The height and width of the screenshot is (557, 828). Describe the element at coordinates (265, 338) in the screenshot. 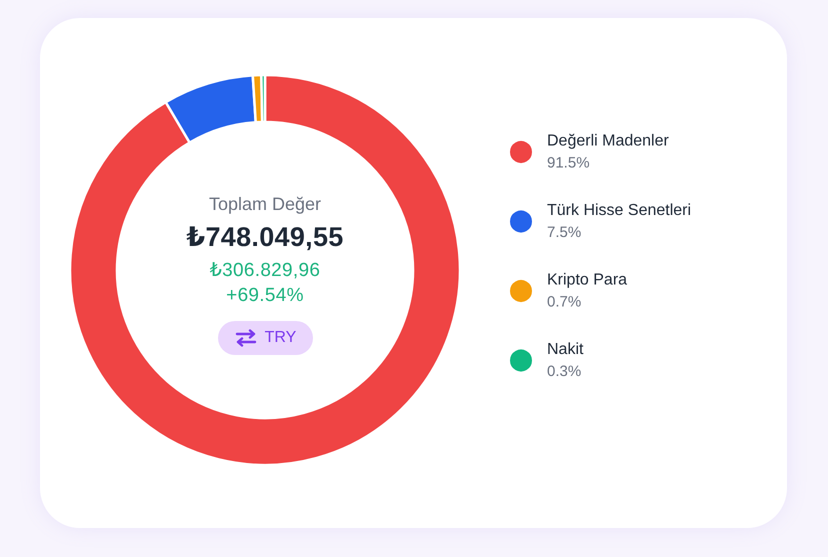

I see `currency-toggle-button: TRY` at that location.